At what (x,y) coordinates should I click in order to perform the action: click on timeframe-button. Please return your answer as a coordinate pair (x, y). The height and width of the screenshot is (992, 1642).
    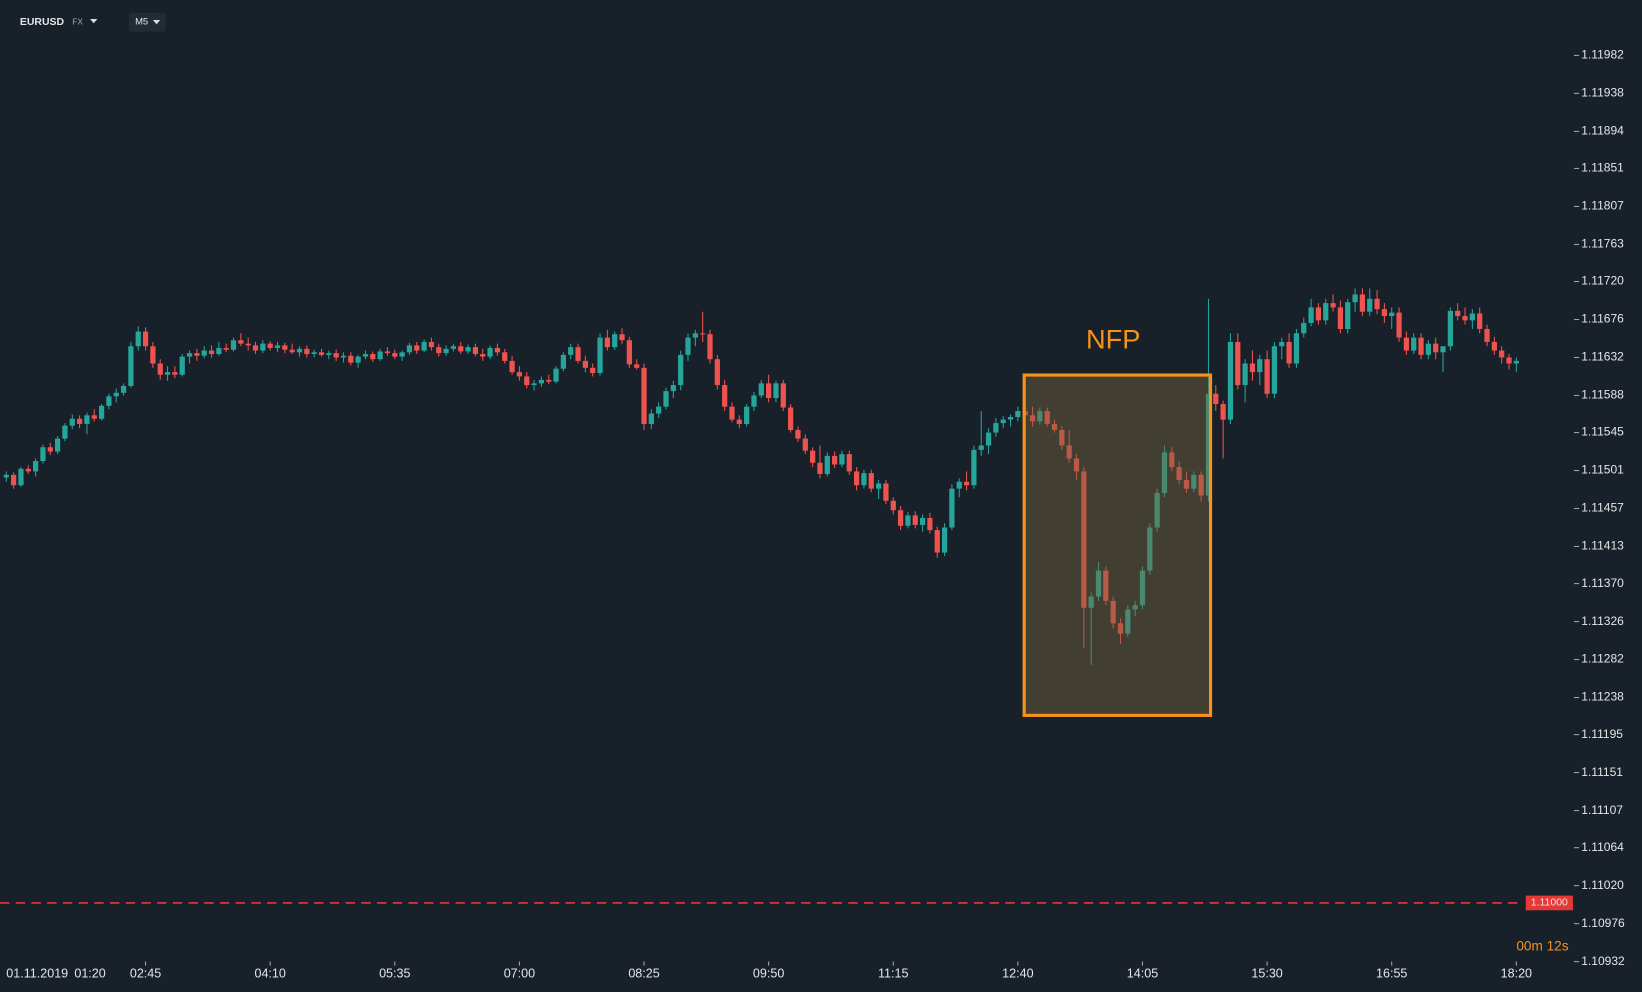
    Looking at the image, I should click on (147, 22).